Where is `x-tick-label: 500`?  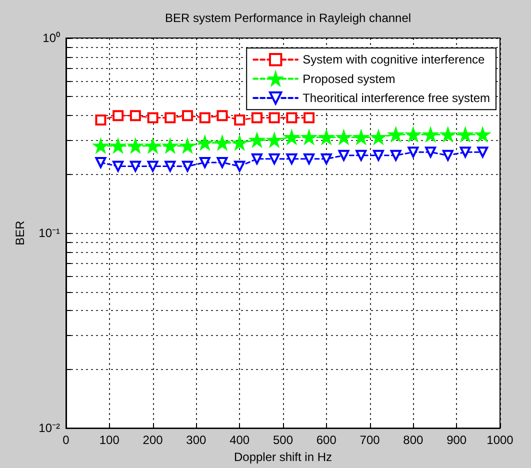
x-tick-label: 500 is located at coordinates (283, 440).